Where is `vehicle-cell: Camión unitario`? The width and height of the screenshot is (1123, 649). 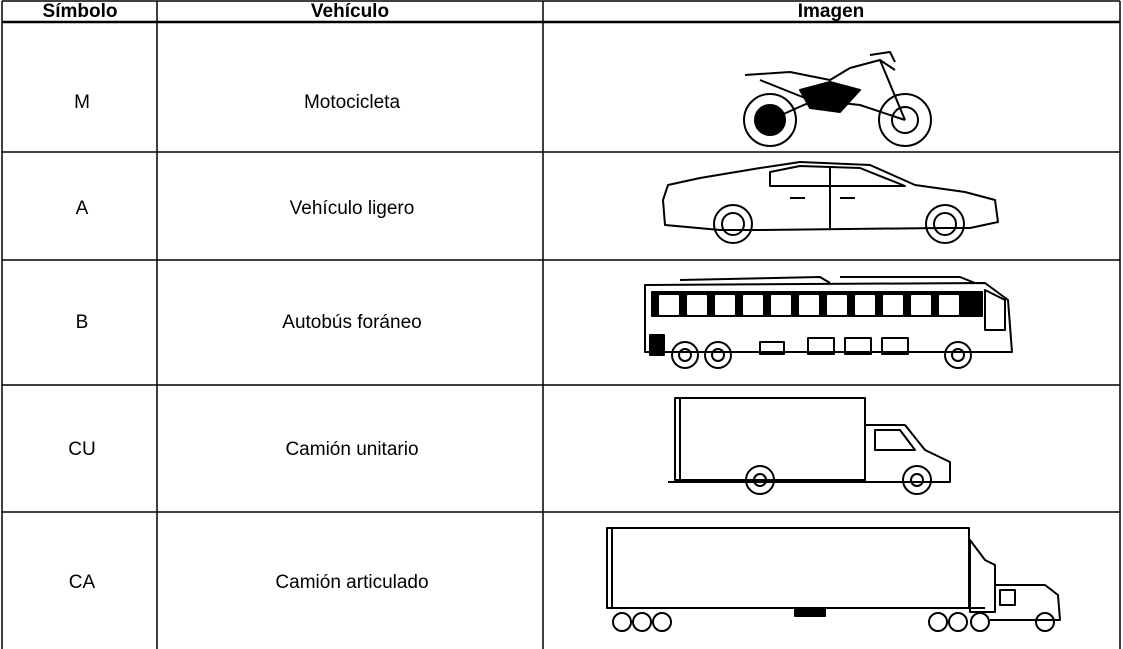
vehicle-cell: Camión unitario is located at coordinates (351, 449).